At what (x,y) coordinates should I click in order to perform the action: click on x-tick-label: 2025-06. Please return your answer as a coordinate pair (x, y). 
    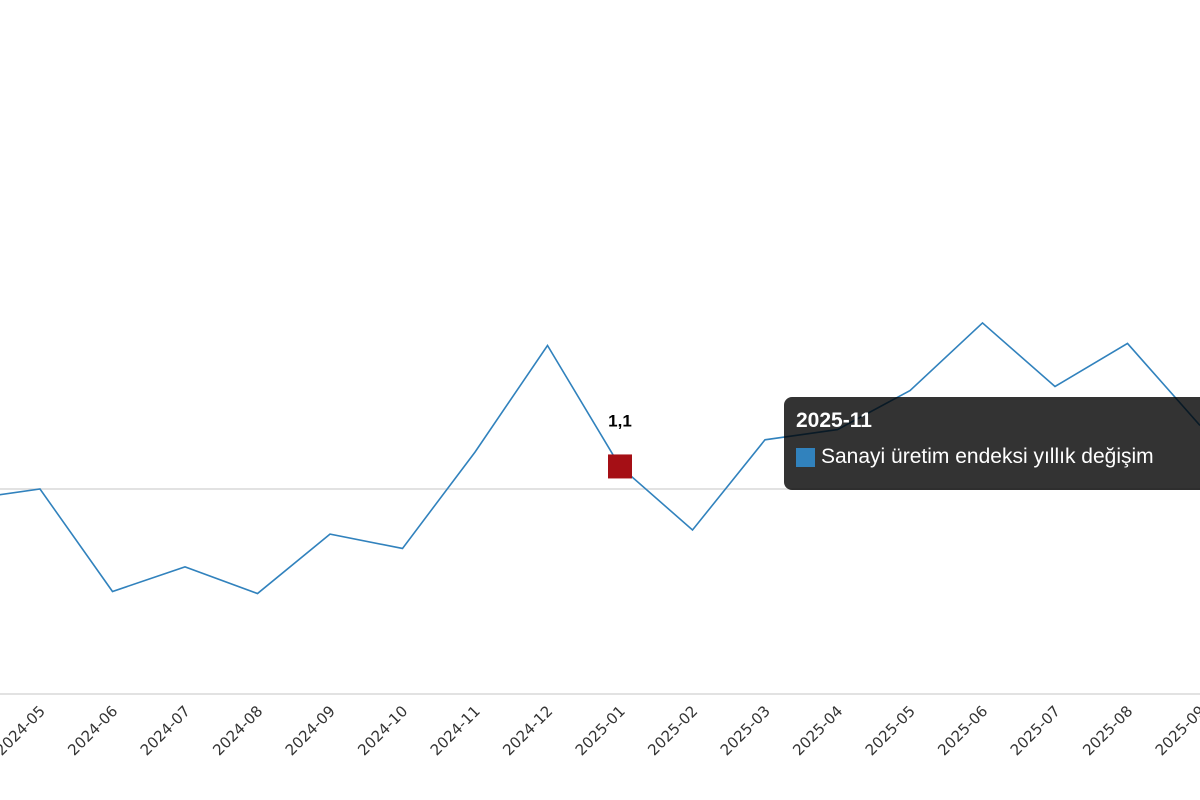
    Looking at the image, I should click on (962, 730).